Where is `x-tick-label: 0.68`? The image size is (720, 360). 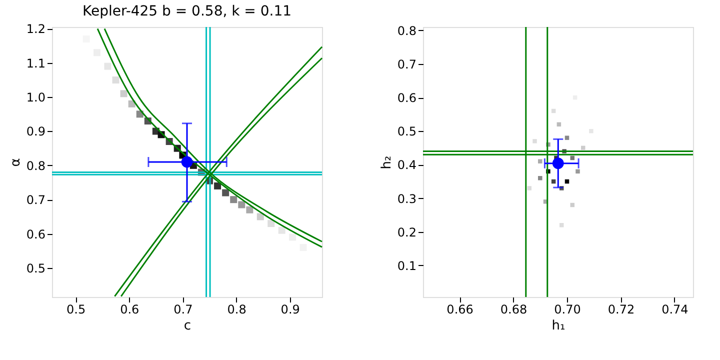
x-tick-label: 0.68 is located at coordinates (514, 309).